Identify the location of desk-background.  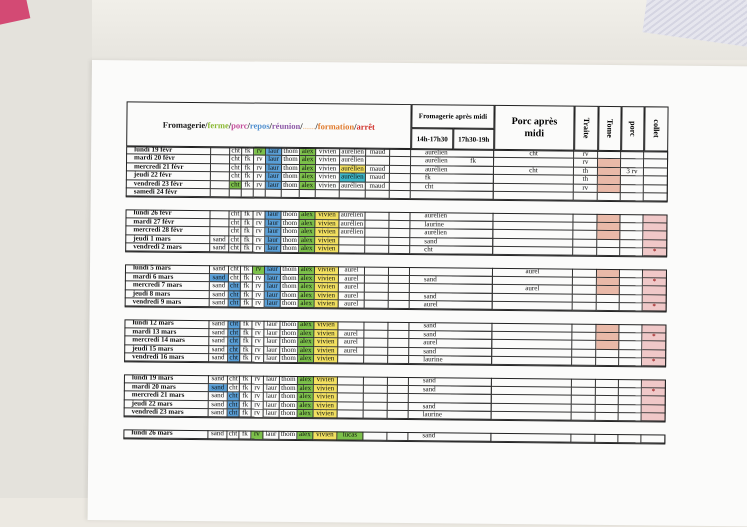
(373, 30).